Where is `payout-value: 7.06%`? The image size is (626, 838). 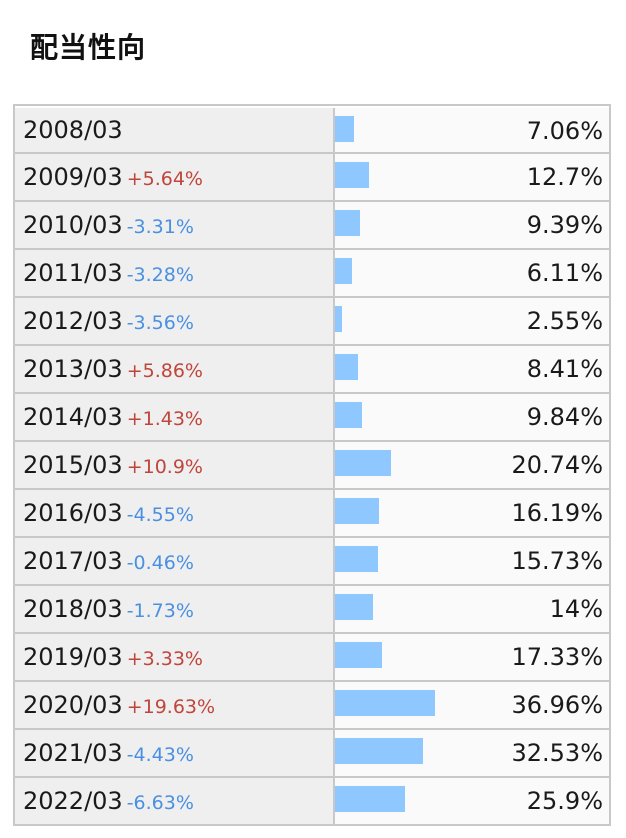
payout-value: 7.06% is located at coordinates (564, 131).